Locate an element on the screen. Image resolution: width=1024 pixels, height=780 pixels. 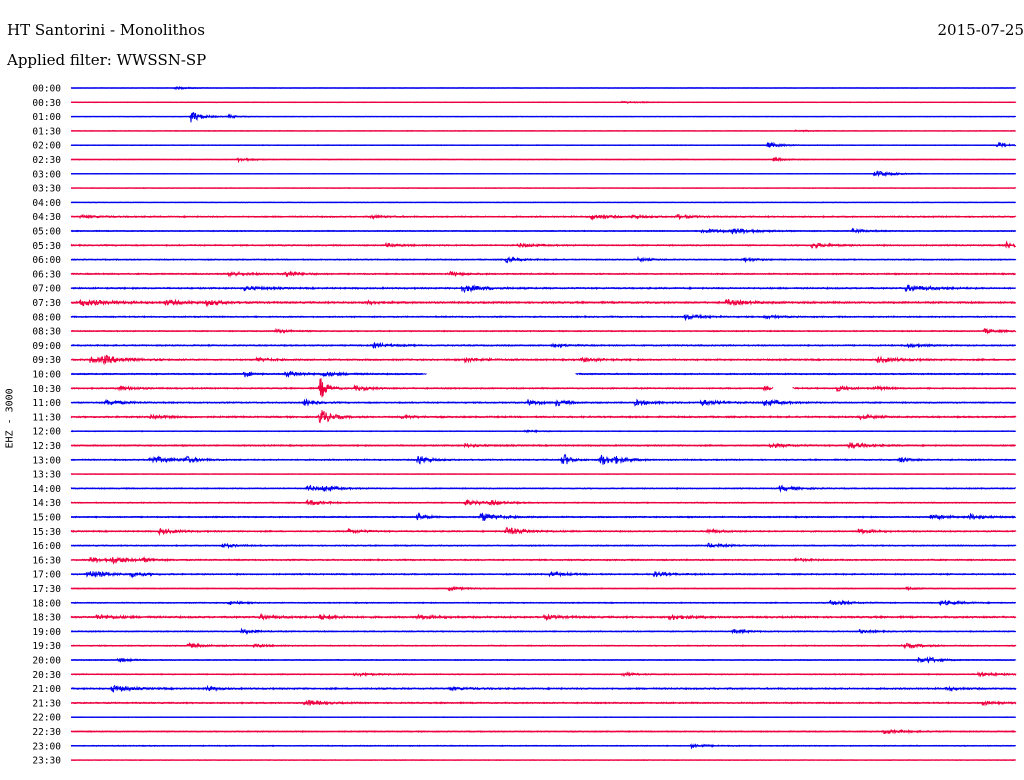
filter-line: Applied filter: WWSSN-SP is located at coordinates (106, 60).